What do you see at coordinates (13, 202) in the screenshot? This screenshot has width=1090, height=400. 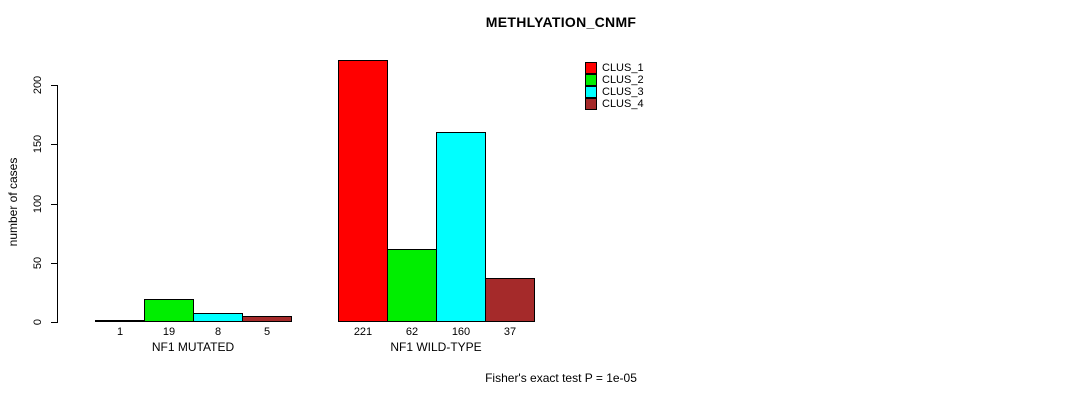 I see `y-axis-label: number of cases` at bounding box center [13, 202].